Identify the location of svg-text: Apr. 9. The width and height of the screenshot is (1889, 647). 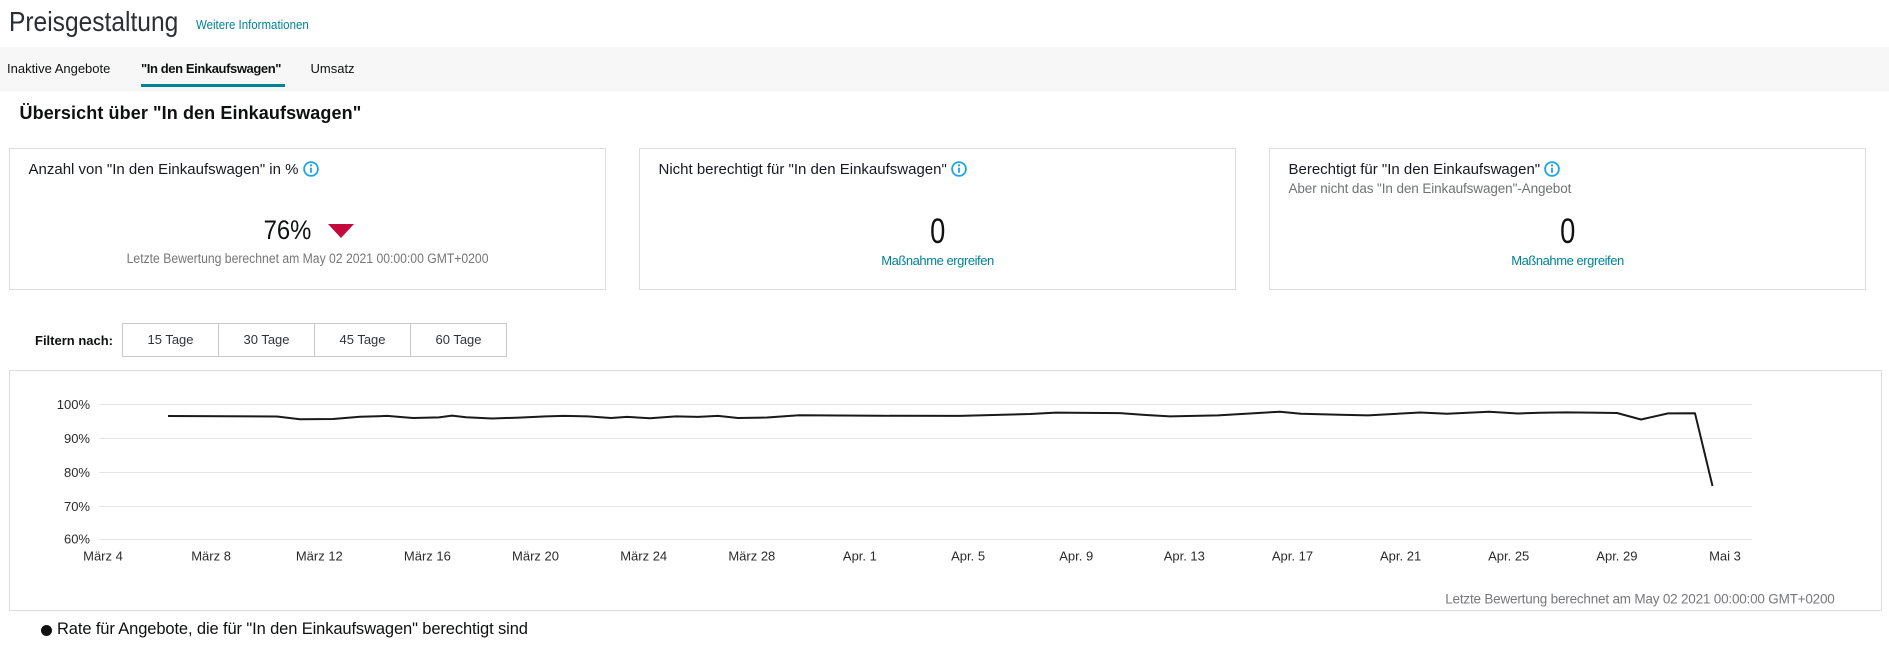
(1076, 555).